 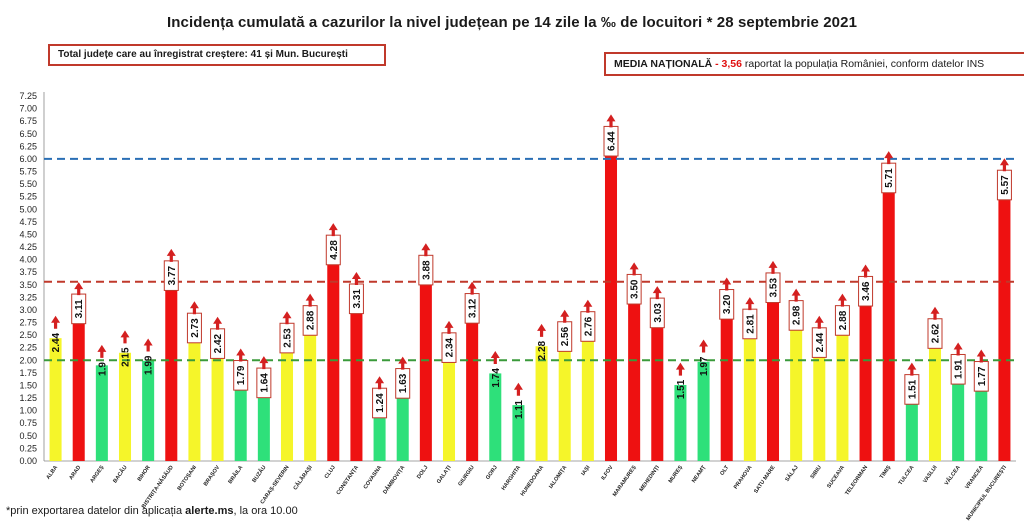 What do you see at coordinates (889, 178) in the screenshot?
I see `data-label-36: 5.71` at bounding box center [889, 178].